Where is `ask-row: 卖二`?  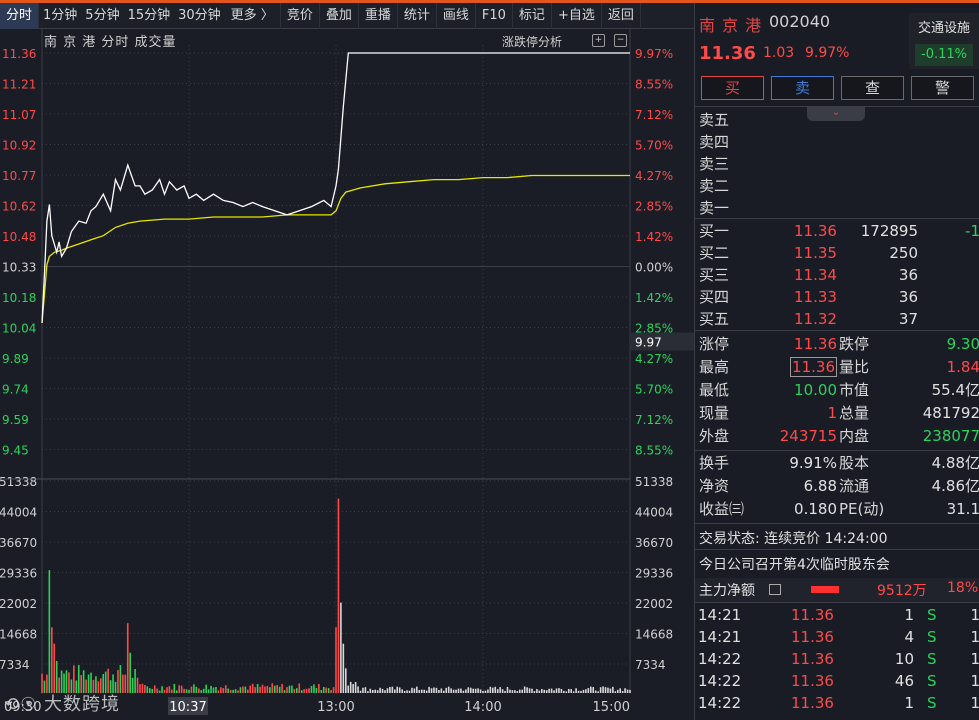 ask-row: 卖二 is located at coordinates (837, 186).